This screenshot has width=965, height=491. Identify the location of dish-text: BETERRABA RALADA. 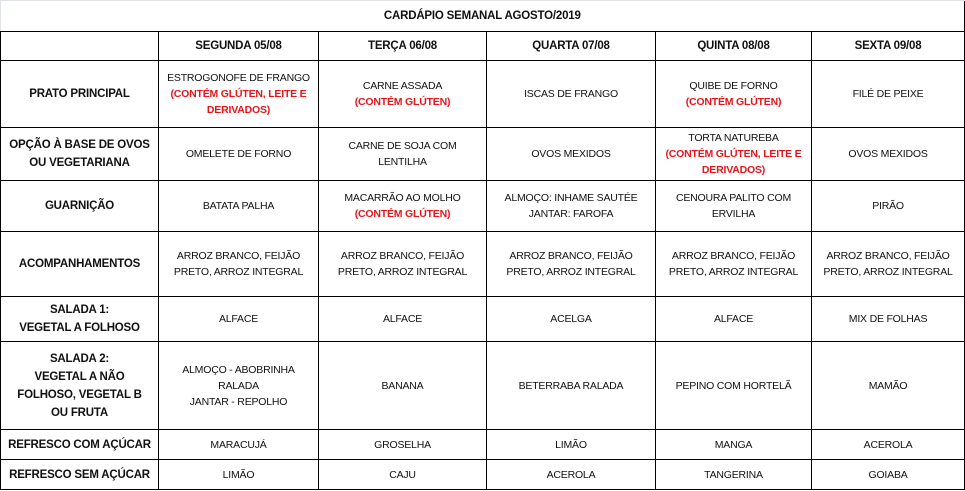
(571, 385).